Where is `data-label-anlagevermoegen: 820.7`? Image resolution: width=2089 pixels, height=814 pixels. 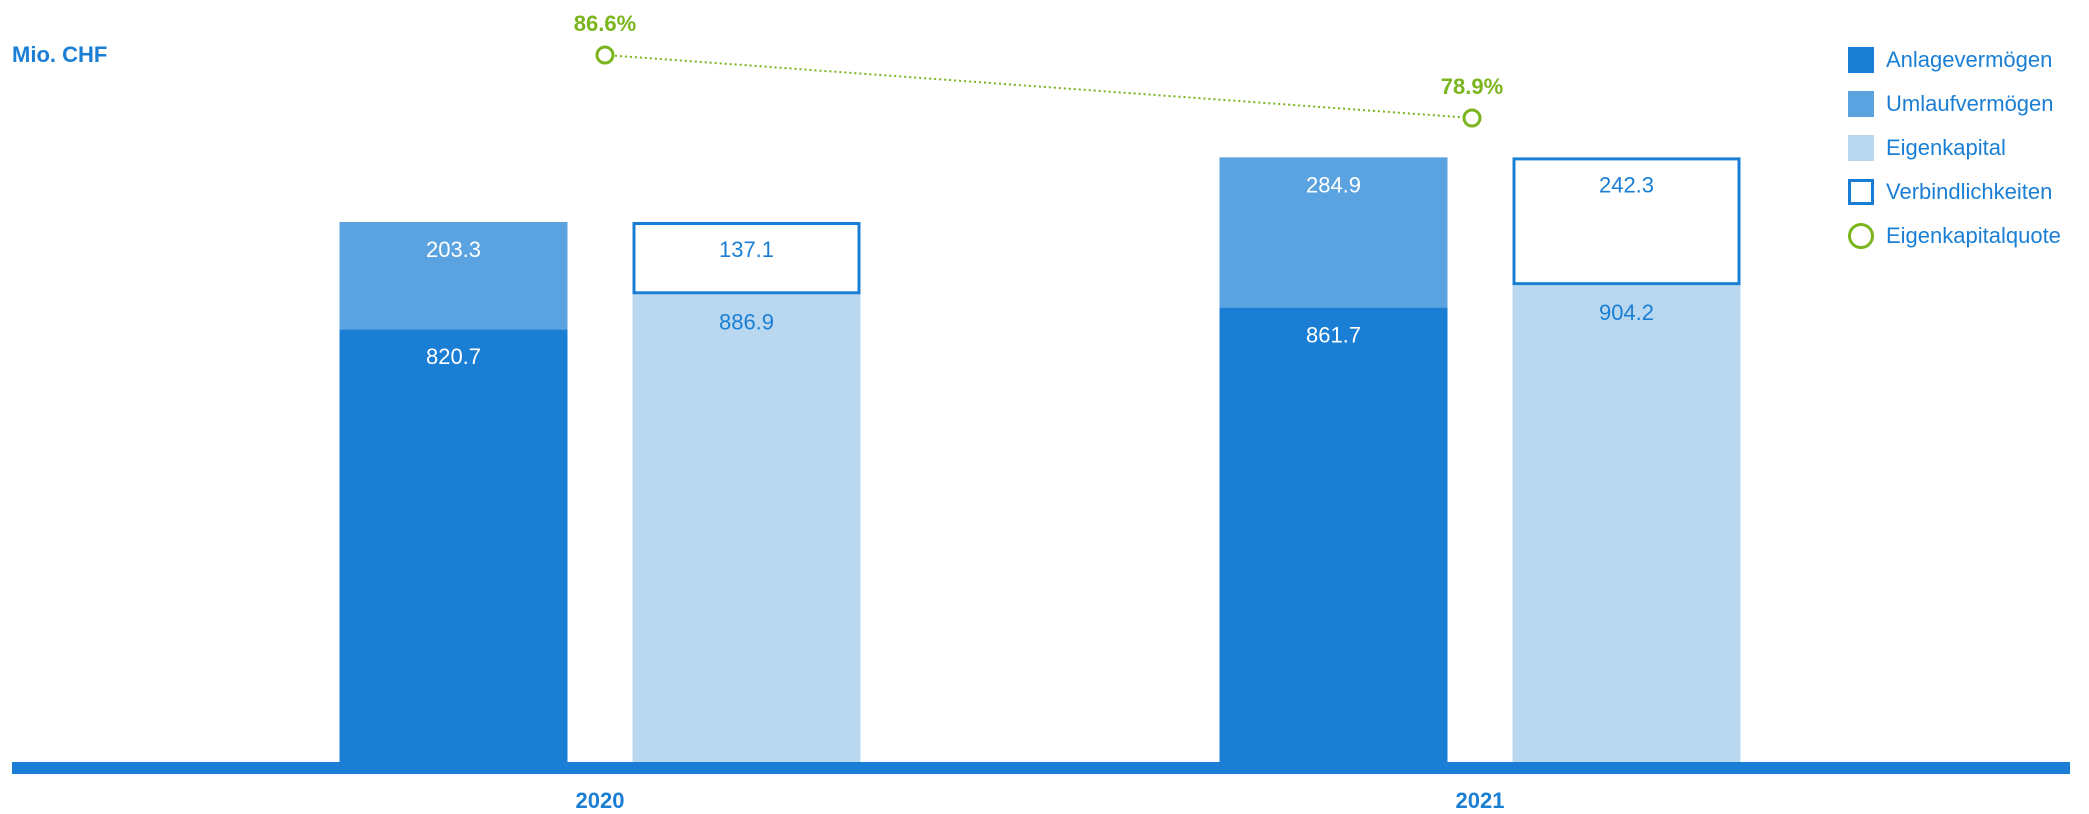
data-label-anlagevermoegen: 820.7 is located at coordinates (453, 356).